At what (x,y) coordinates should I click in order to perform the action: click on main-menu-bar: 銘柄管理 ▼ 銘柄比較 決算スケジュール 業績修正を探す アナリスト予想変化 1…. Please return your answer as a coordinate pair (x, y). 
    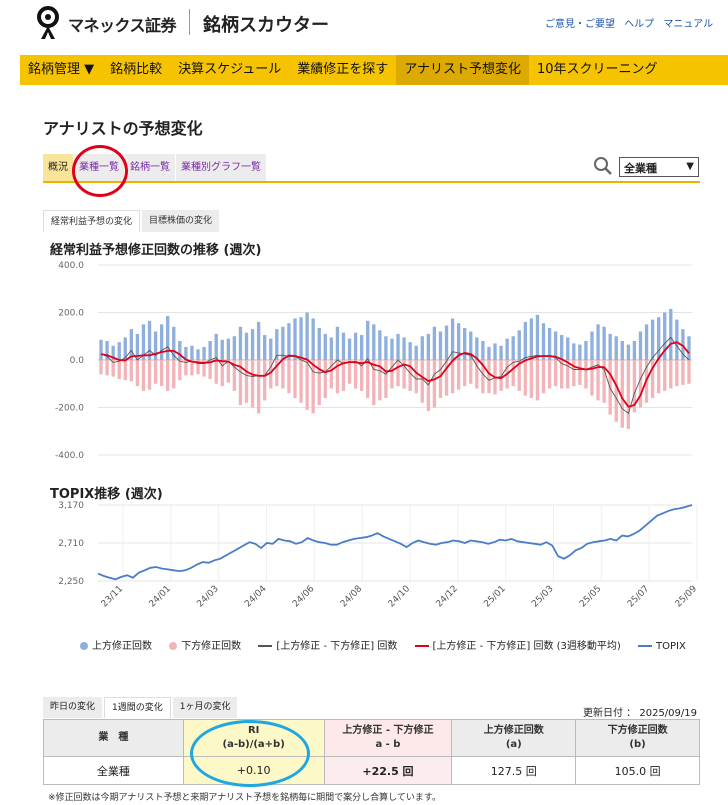
    Looking at the image, I should click on (374, 70).